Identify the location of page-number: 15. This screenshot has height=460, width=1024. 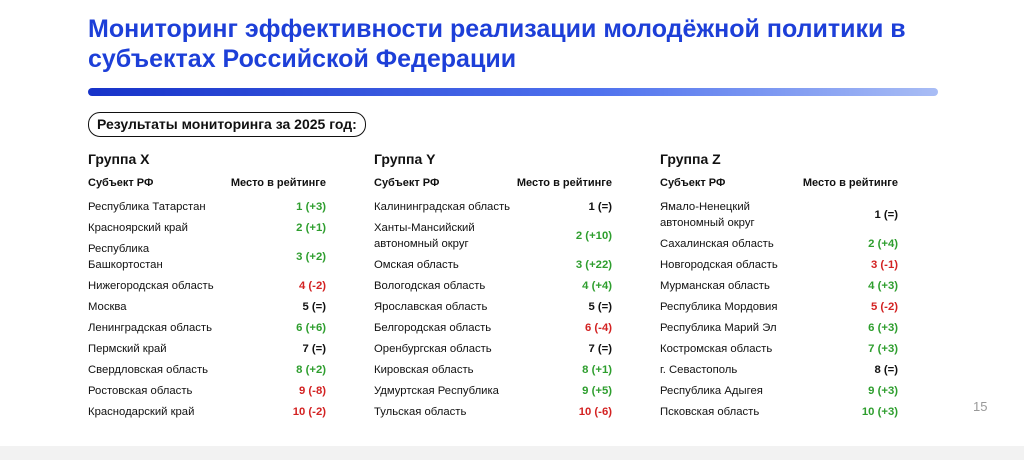
(980, 406).